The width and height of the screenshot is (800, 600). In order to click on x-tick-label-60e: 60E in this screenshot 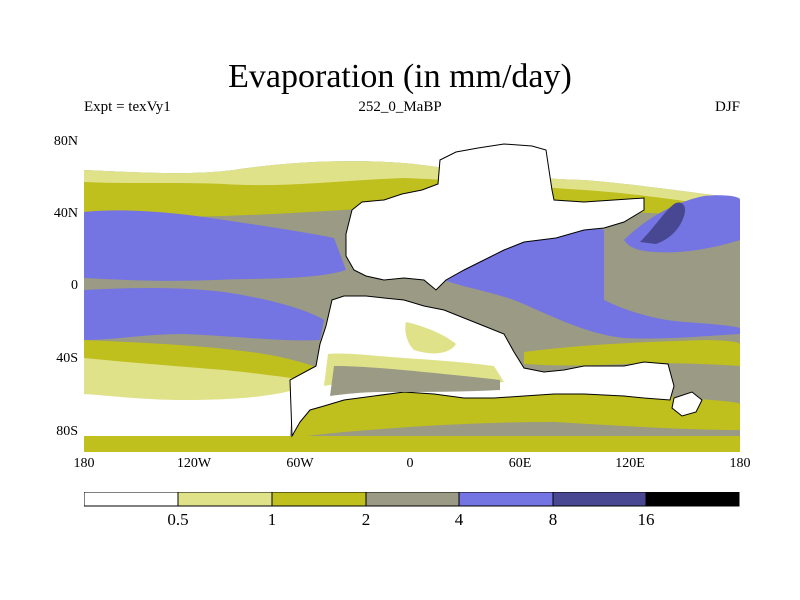, I will do `click(520, 463)`.